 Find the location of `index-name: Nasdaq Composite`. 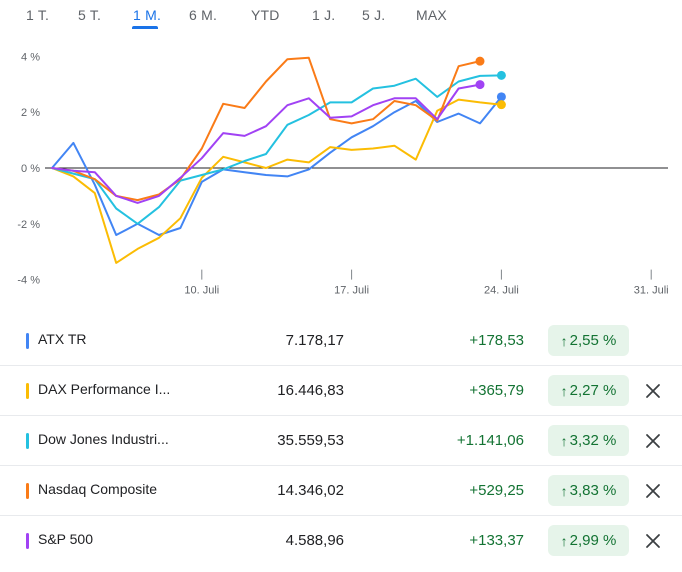

index-name: Nasdaq Composite is located at coordinates (98, 489).